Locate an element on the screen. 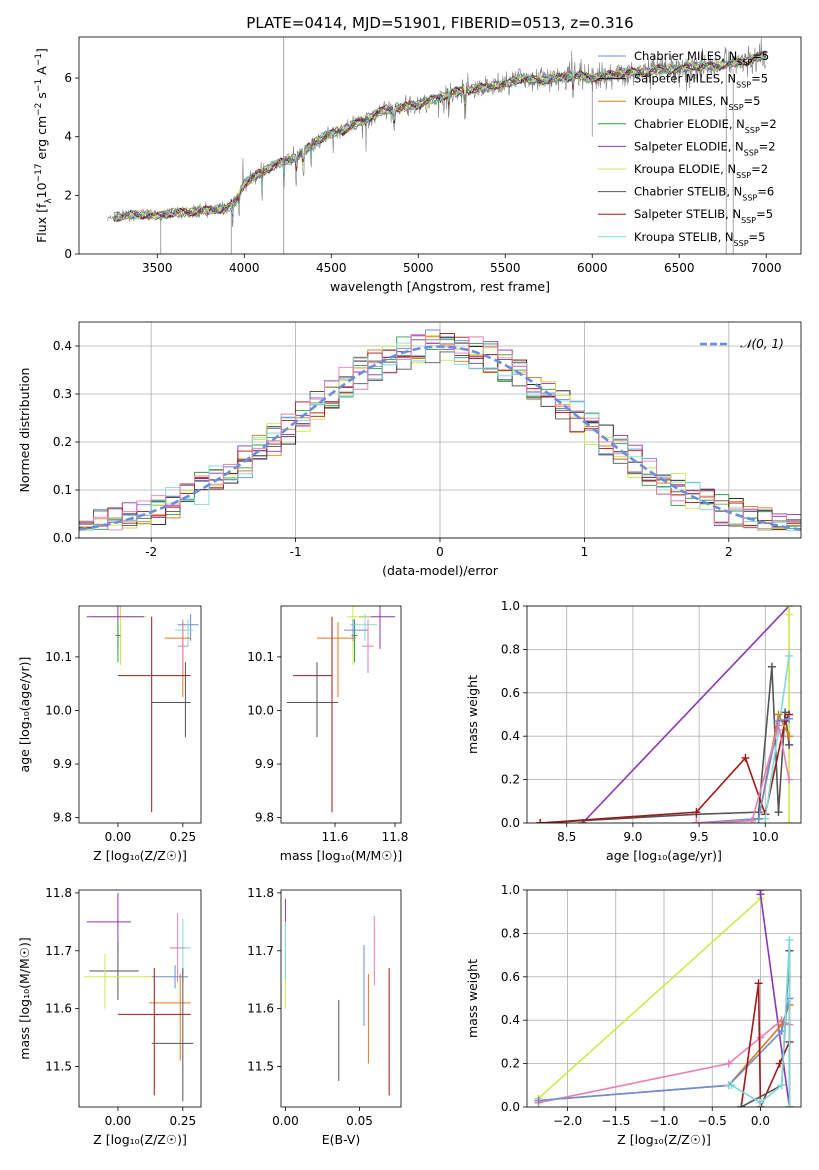 The height and width of the screenshot is (1170, 819). legend-entry: Salpeter MILES, NSSP=5 is located at coordinates (701, 81).